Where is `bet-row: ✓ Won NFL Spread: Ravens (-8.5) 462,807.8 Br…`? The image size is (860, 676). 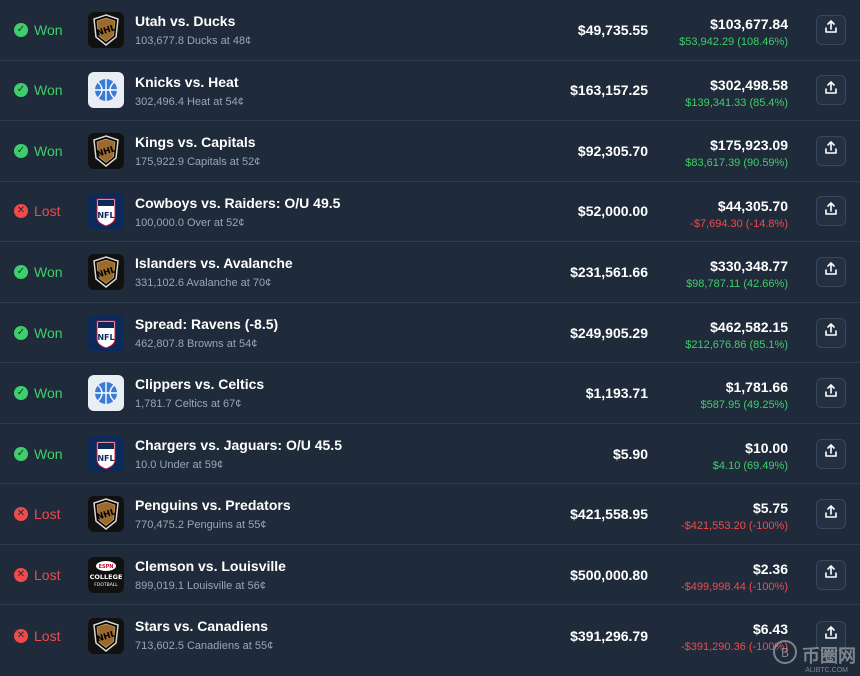
bet-row: ✓ Won NFL Spread: Ravens (-8.5) 462,807.8 Br… is located at coordinates (430, 333).